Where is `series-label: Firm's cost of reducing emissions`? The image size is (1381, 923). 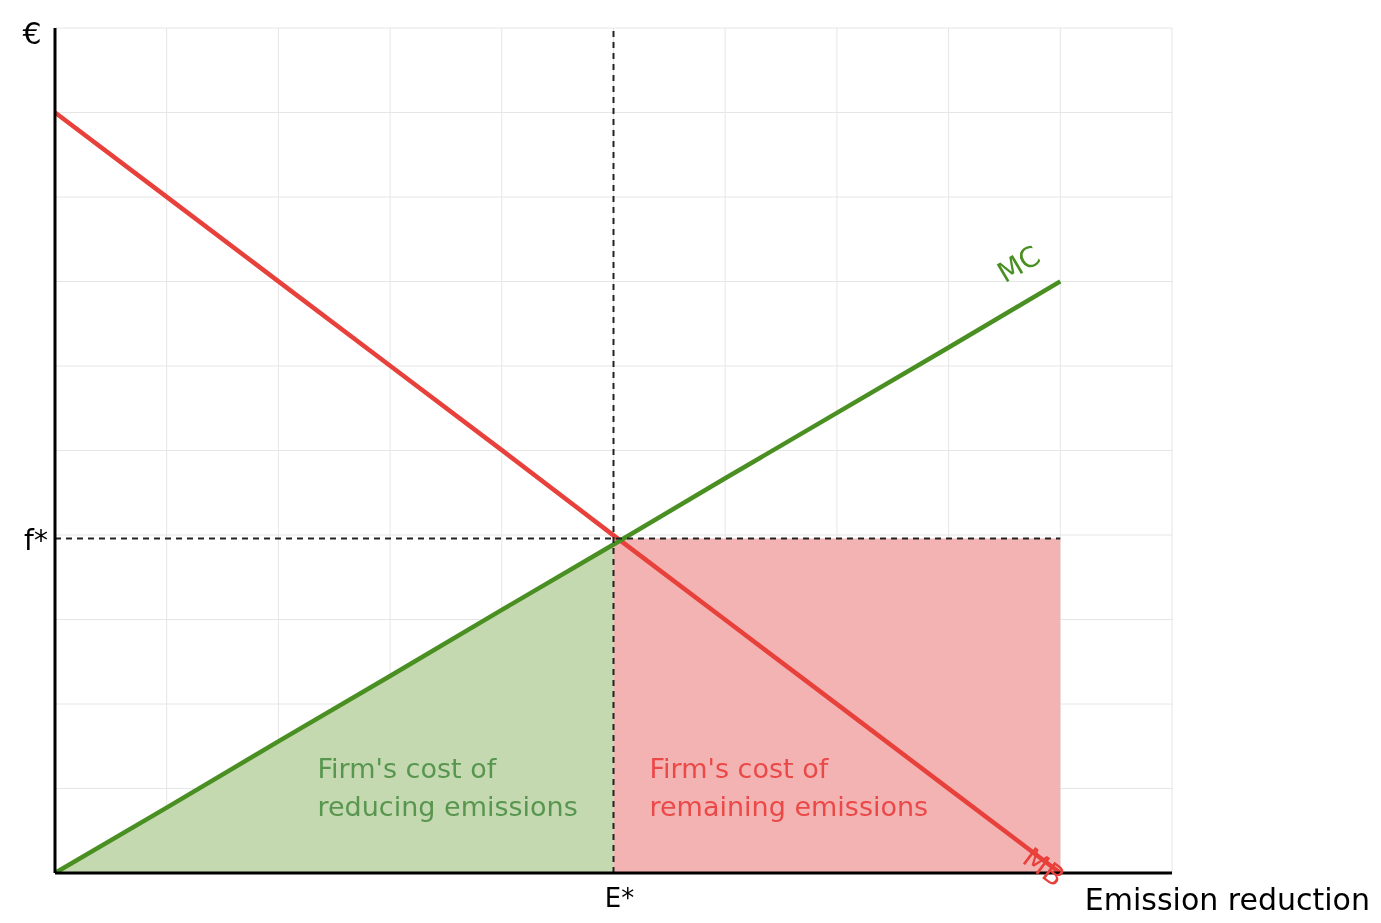
series-label: Firm's cost of reducing emissions is located at coordinates (447, 787).